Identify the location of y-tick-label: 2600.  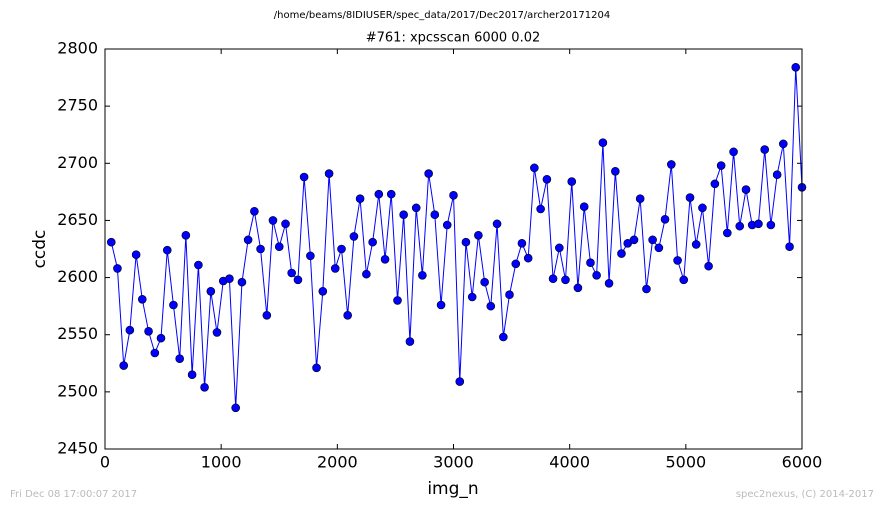
(77, 276).